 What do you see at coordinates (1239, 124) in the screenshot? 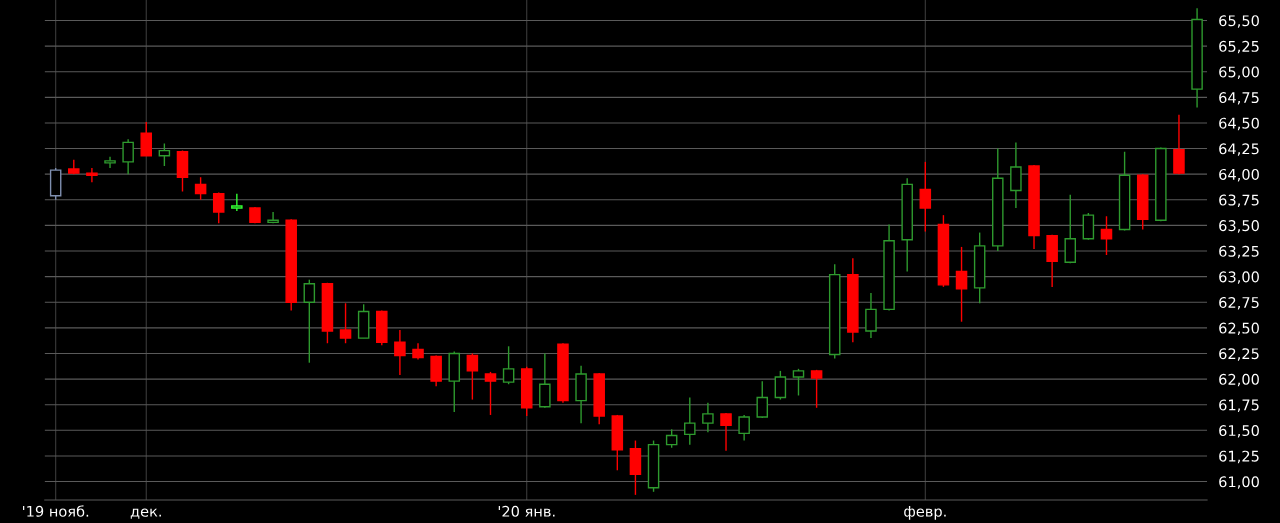
I see `y-tick-label: 64,50` at bounding box center [1239, 124].